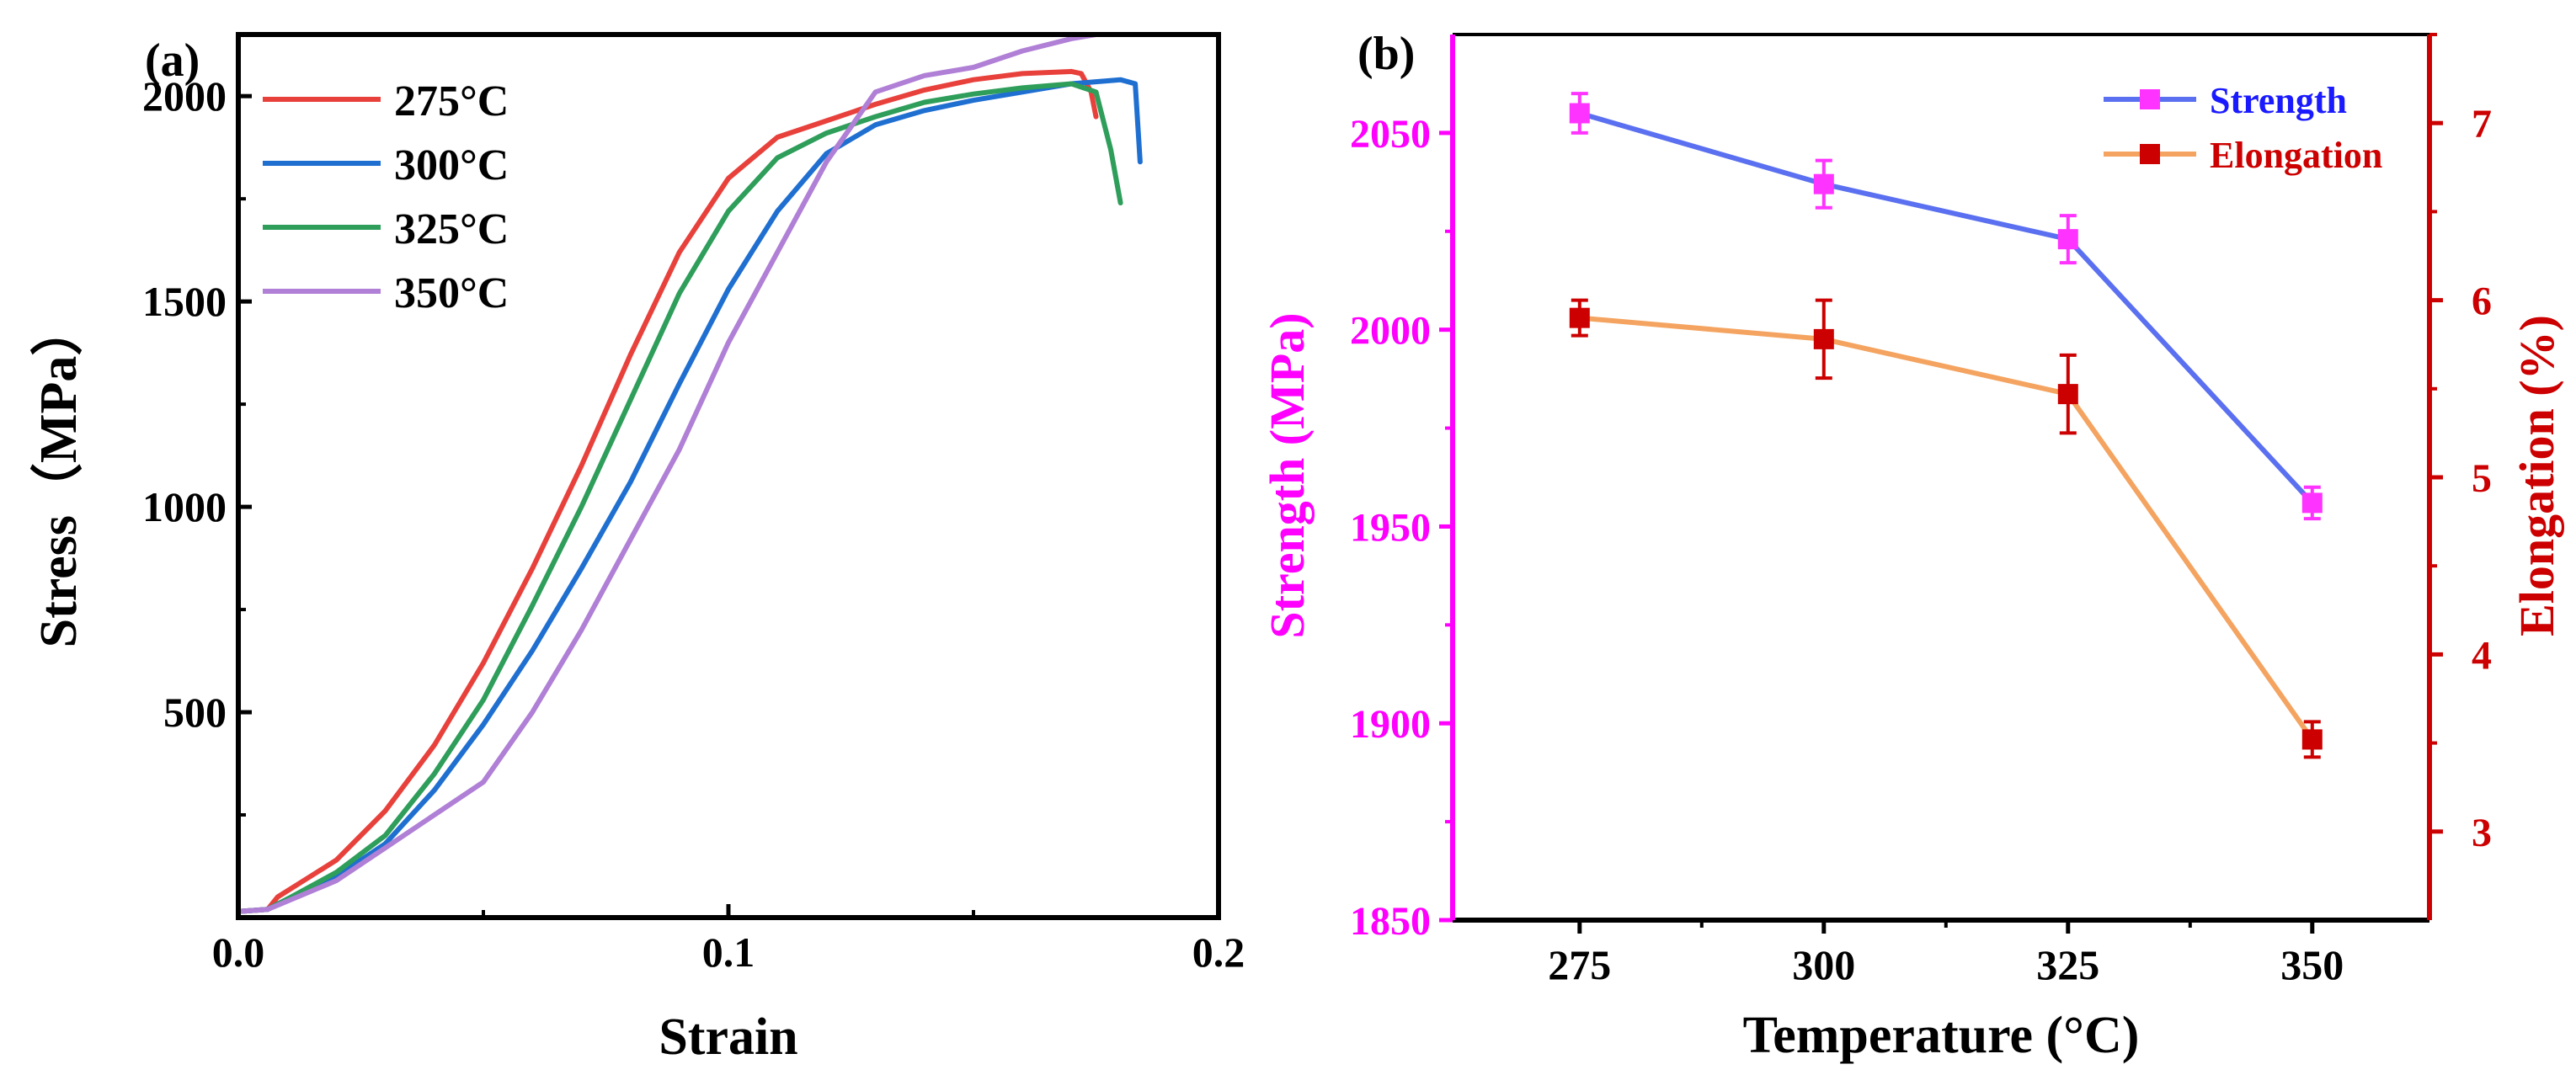  Describe the element at coordinates (2150, 99) in the screenshot. I see `legend-strength-marker` at that location.